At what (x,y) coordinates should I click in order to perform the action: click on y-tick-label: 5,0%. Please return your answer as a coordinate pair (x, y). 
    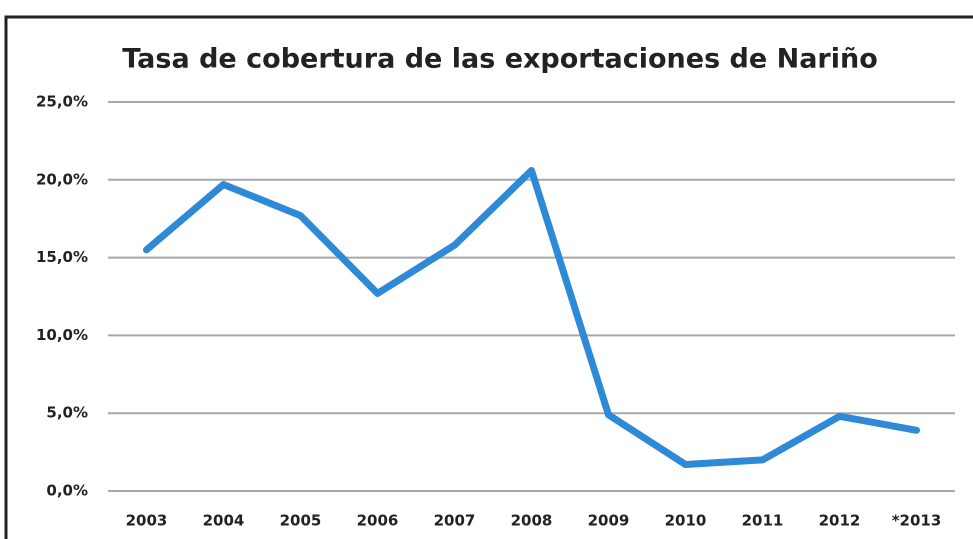
    Looking at the image, I should click on (67, 413).